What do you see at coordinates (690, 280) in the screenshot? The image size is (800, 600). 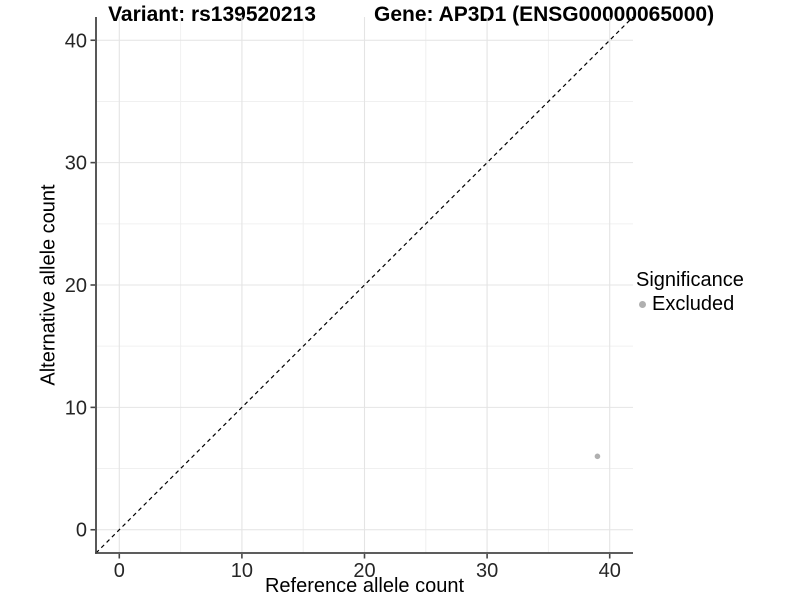 I see `legend-title: Significance` at bounding box center [690, 280].